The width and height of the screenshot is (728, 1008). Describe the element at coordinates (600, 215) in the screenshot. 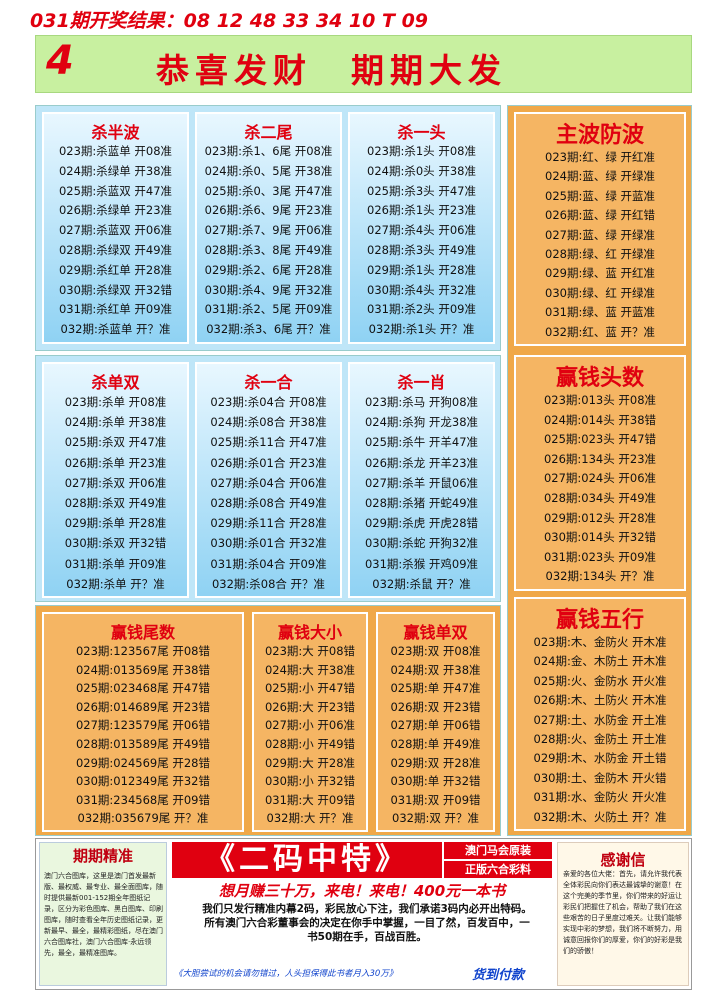

I see `panel-row: 026期:蓝、绿 开红错` at that location.